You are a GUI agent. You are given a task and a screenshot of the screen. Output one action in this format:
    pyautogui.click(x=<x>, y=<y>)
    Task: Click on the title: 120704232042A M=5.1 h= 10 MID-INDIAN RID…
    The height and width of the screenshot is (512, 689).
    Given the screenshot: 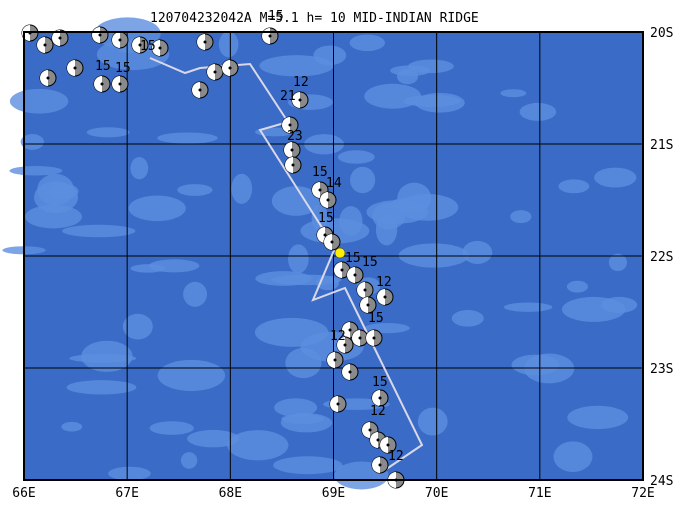 What is the action you would take?
    pyautogui.click(x=314, y=18)
    